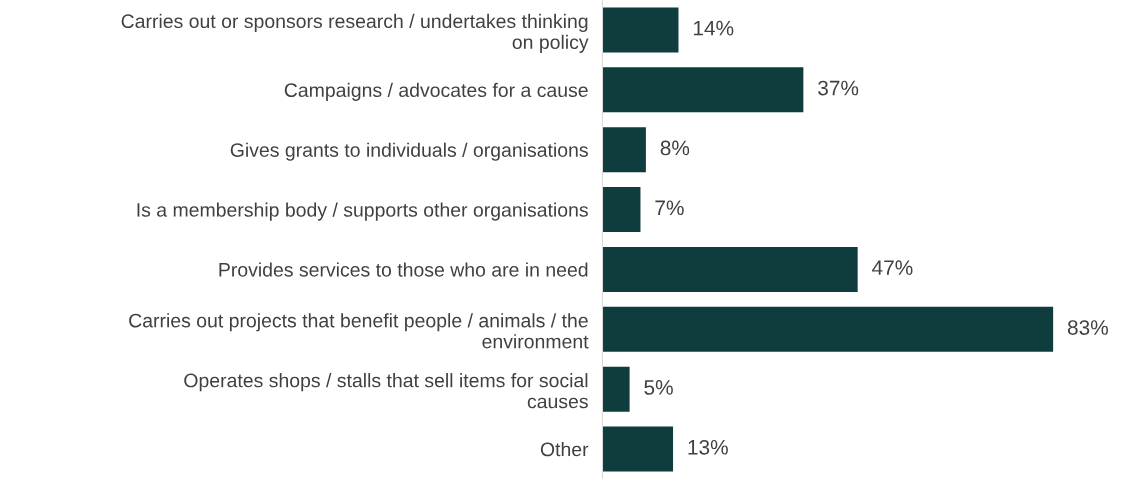 The height and width of the screenshot is (479, 1124). What do you see at coordinates (355, 33) in the screenshot?
I see `y-tick-label: Carries out or sponsors research / undertakes thinking on policy` at bounding box center [355, 33].